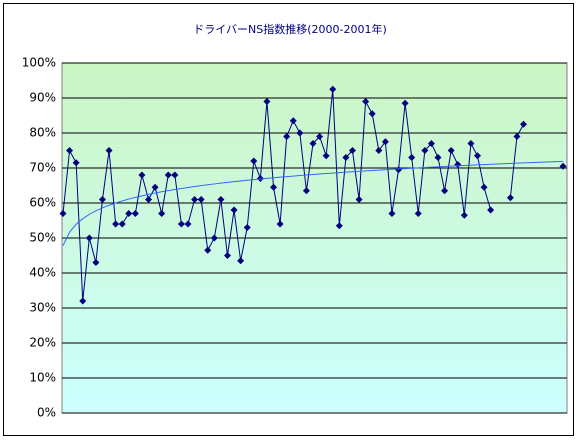  What do you see at coordinates (42, 203) in the screenshot?
I see `y-tick-label: 60%` at bounding box center [42, 203].